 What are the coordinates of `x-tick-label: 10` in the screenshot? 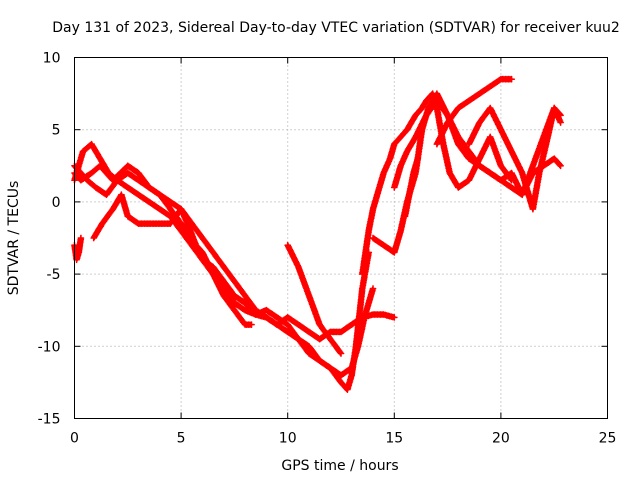 It's located at (288, 439).